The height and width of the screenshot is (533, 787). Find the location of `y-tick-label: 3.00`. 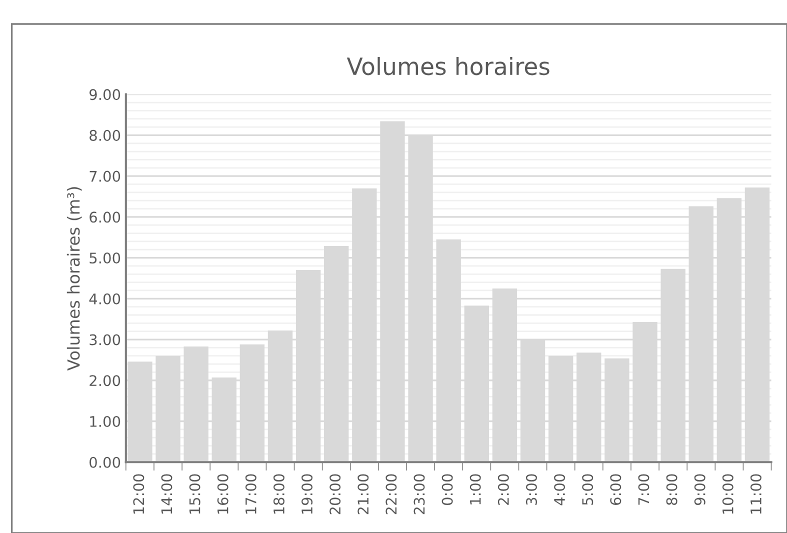

y-tick-label: 3.00 is located at coordinates (105, 340).